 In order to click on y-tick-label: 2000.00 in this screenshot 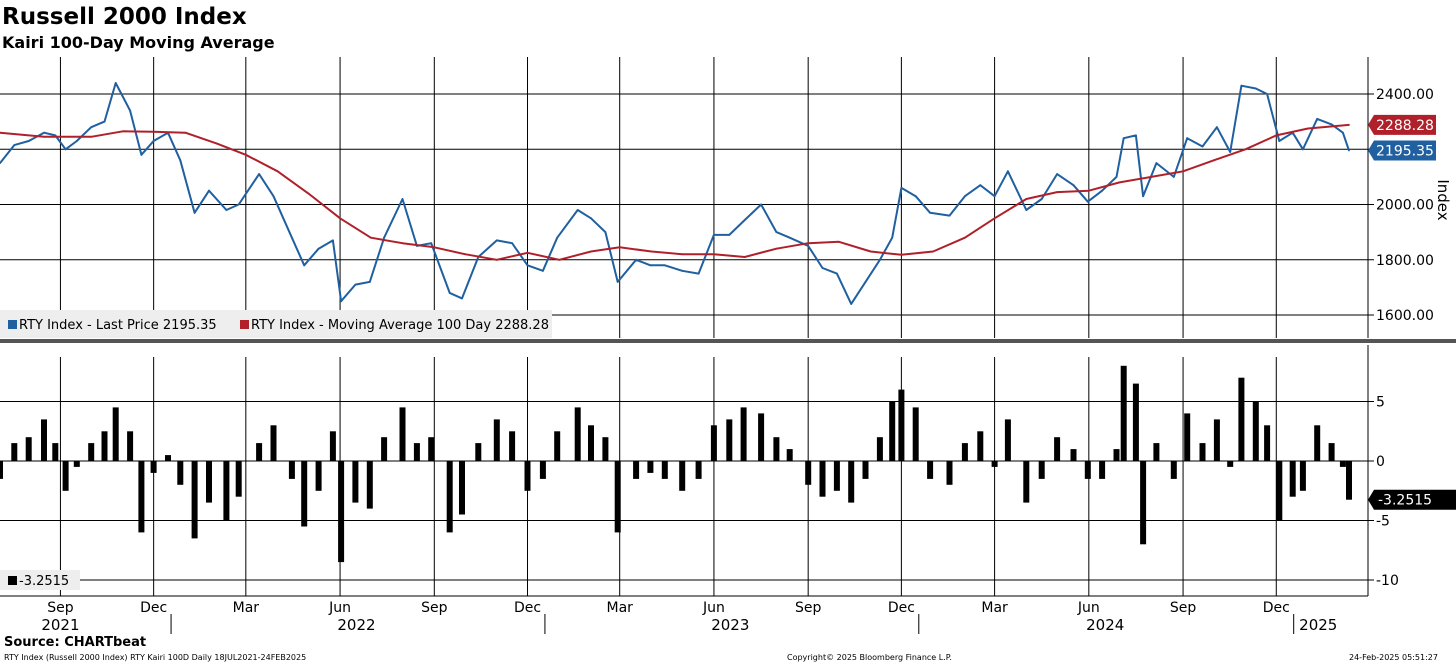, I will do `click(1405, 206)`.